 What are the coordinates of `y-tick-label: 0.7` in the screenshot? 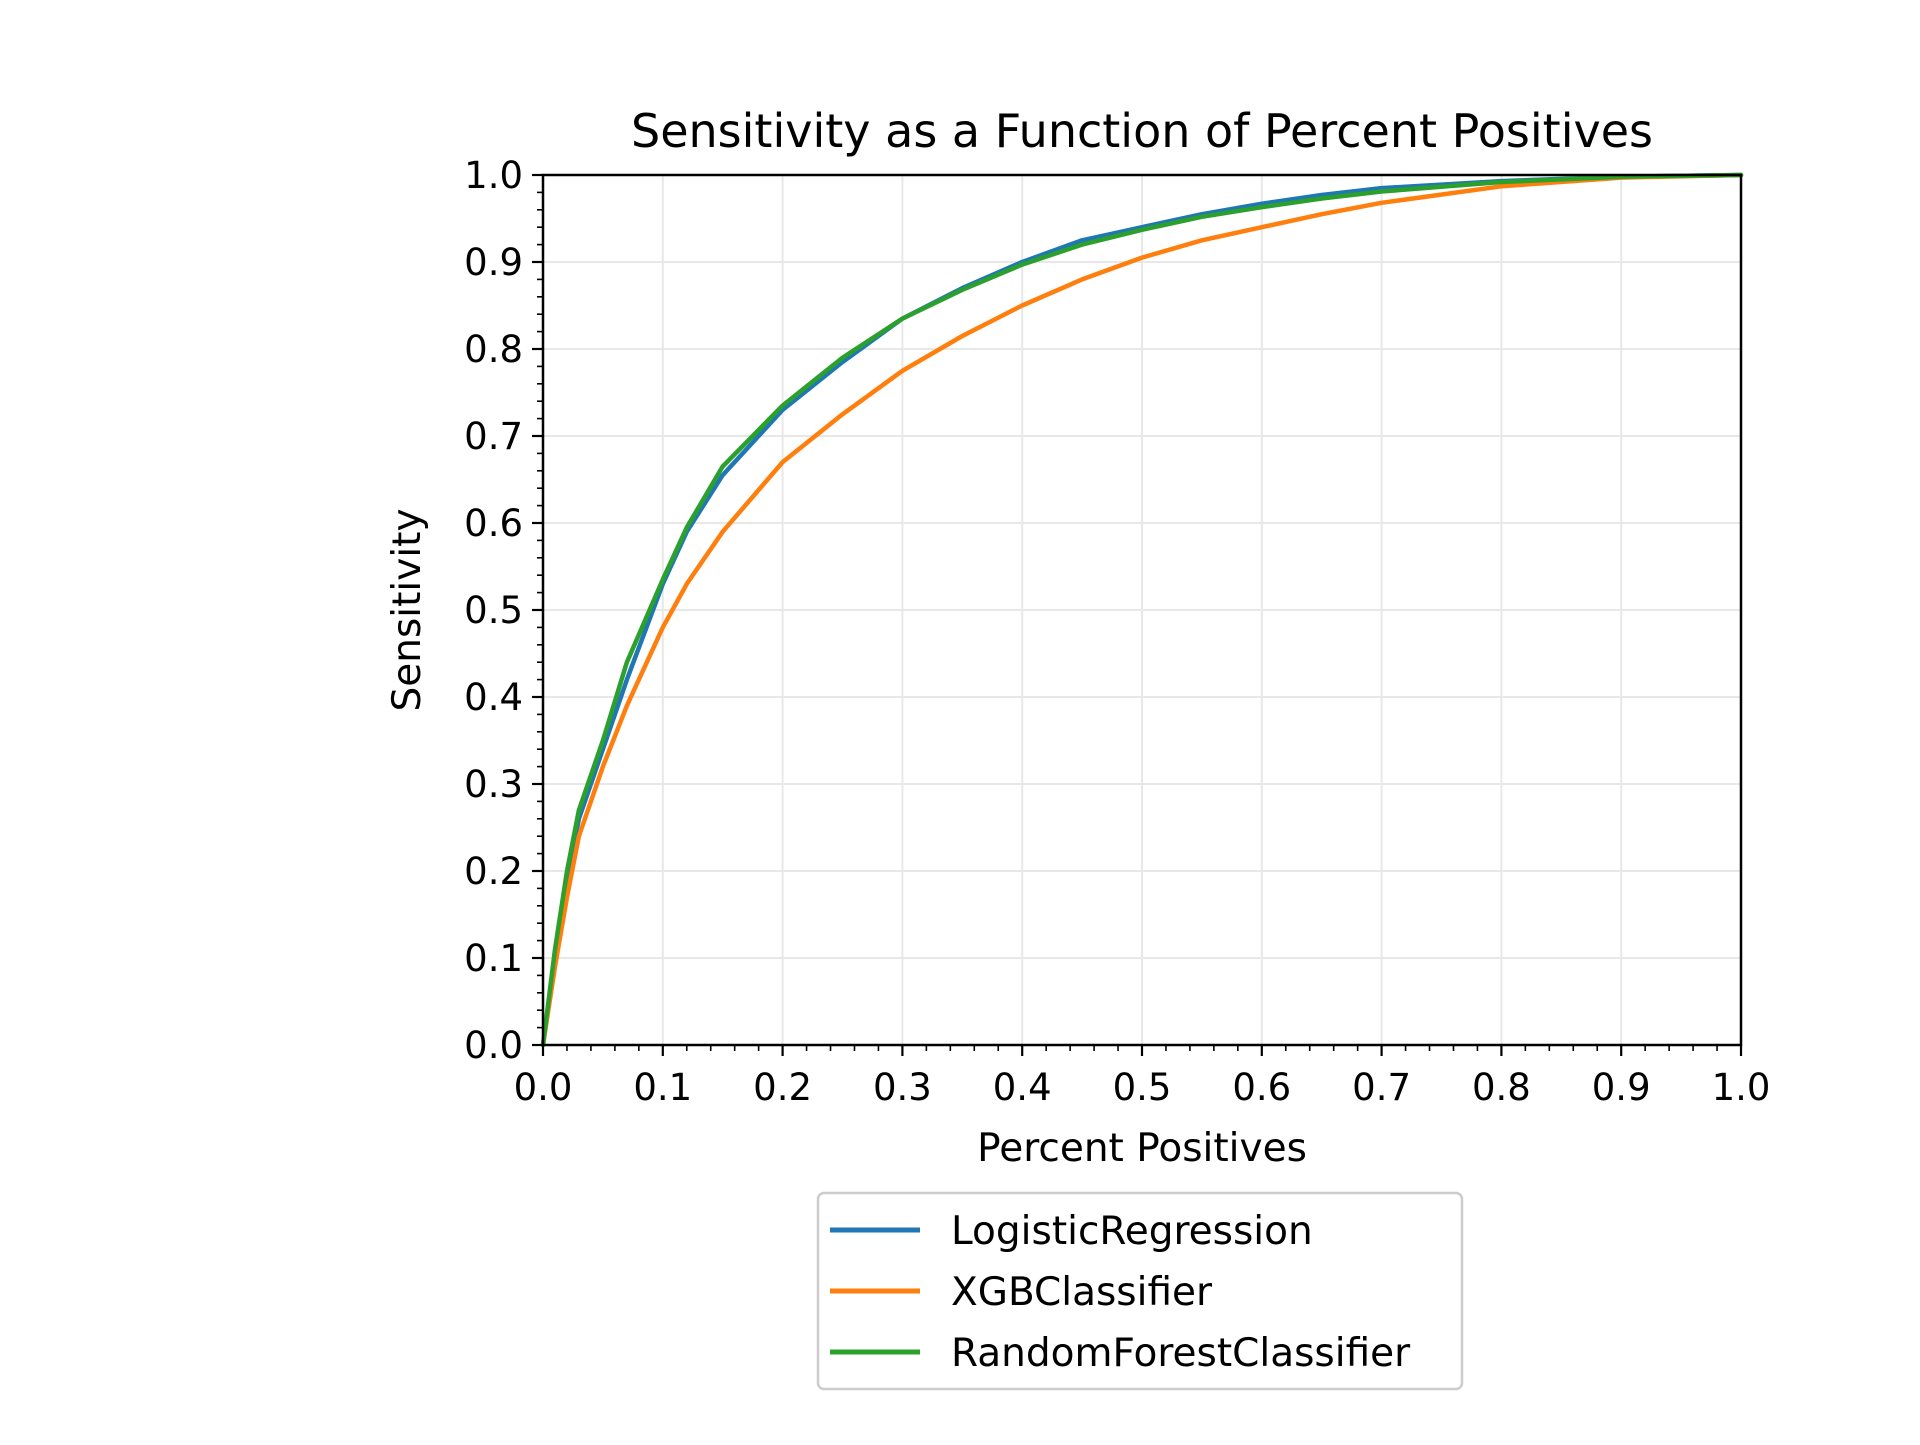 It's located at (493, 436).